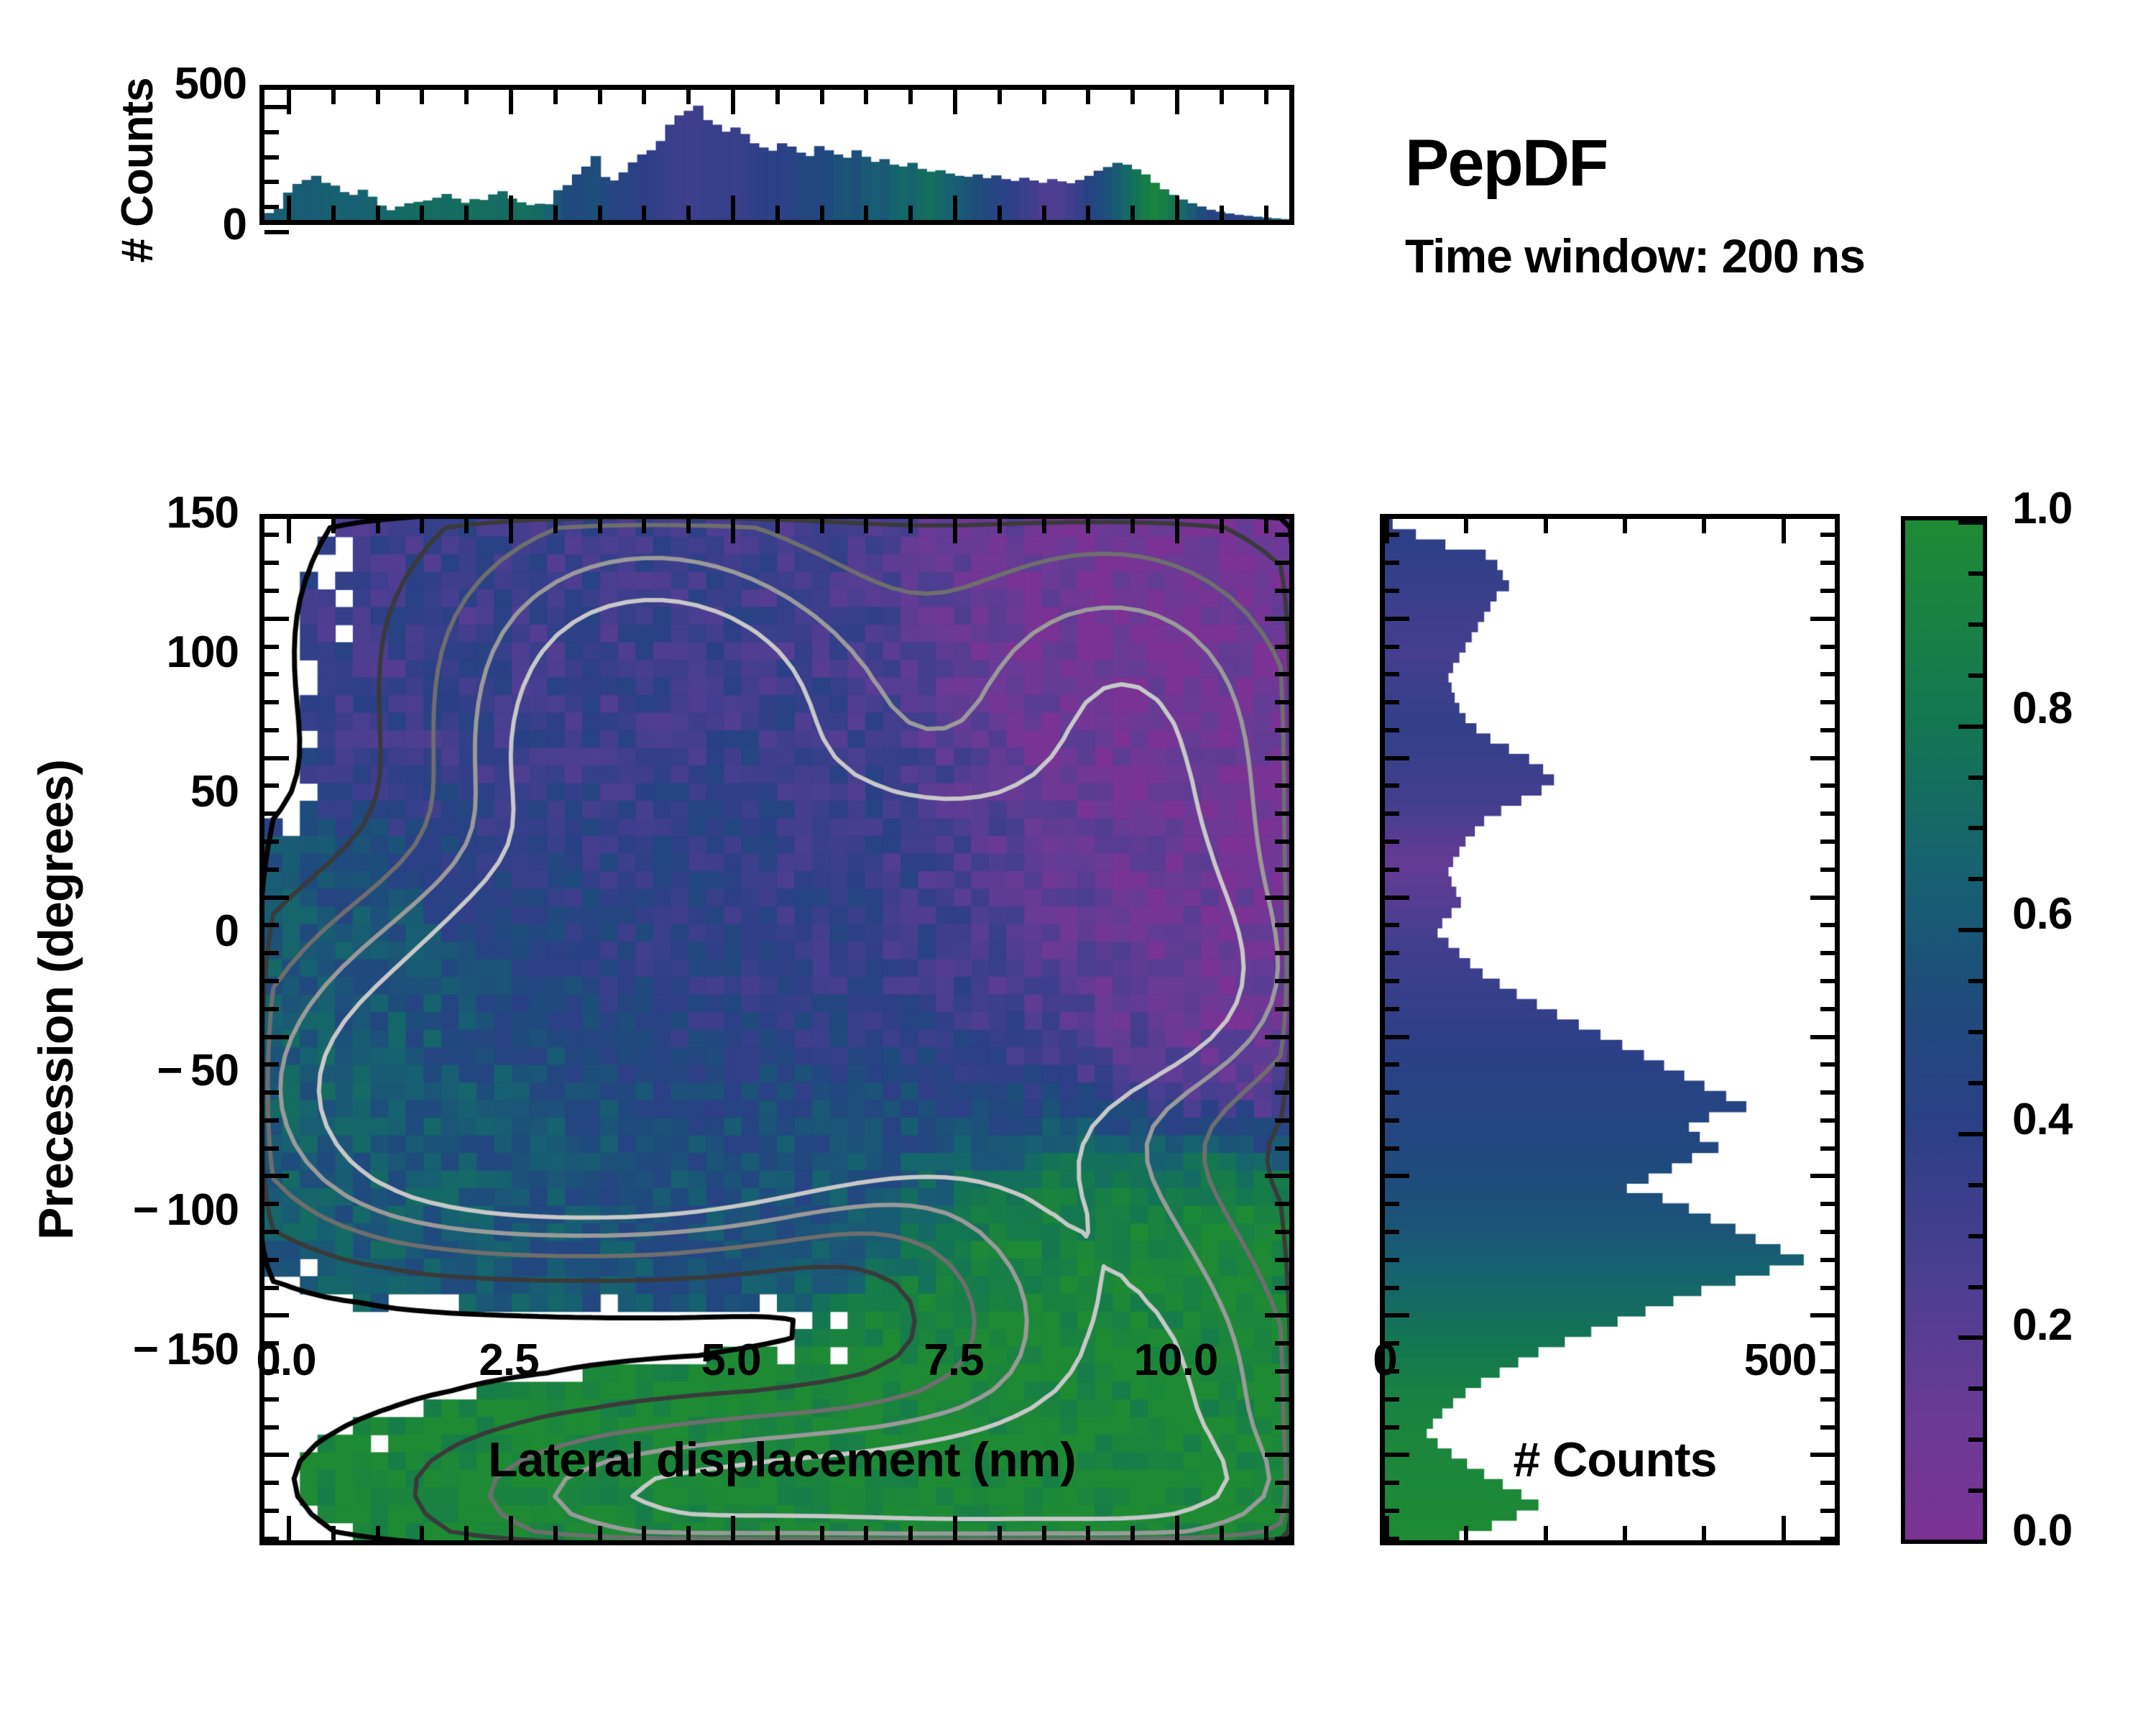 This screenshot has height=1725, width=2156. Describe the element at coordinates (137, 170) in the screenshot. I see `top-yaxis-label: # Counts` at that location.